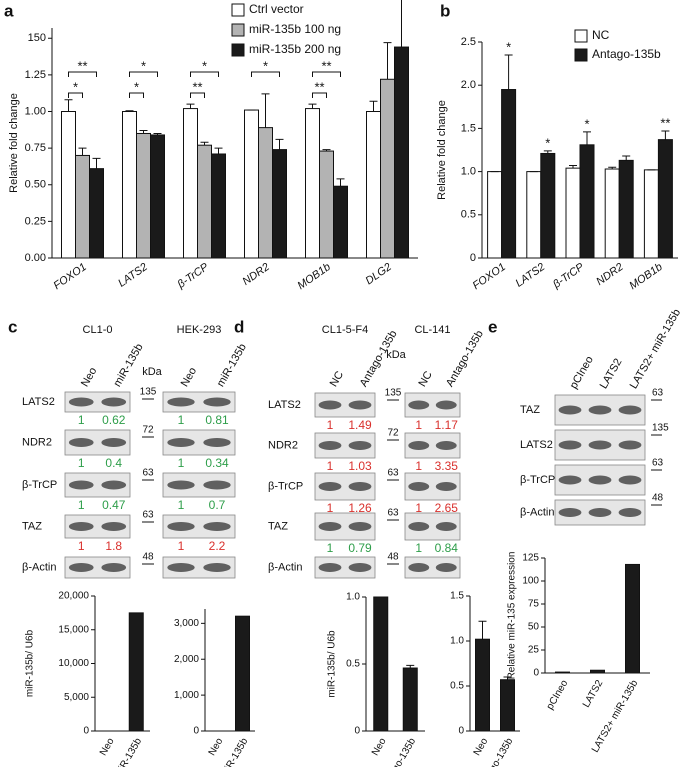  Describe the element at coordinates (217, 420) in the screenshot. I see `quantification: 0.81` at that location.